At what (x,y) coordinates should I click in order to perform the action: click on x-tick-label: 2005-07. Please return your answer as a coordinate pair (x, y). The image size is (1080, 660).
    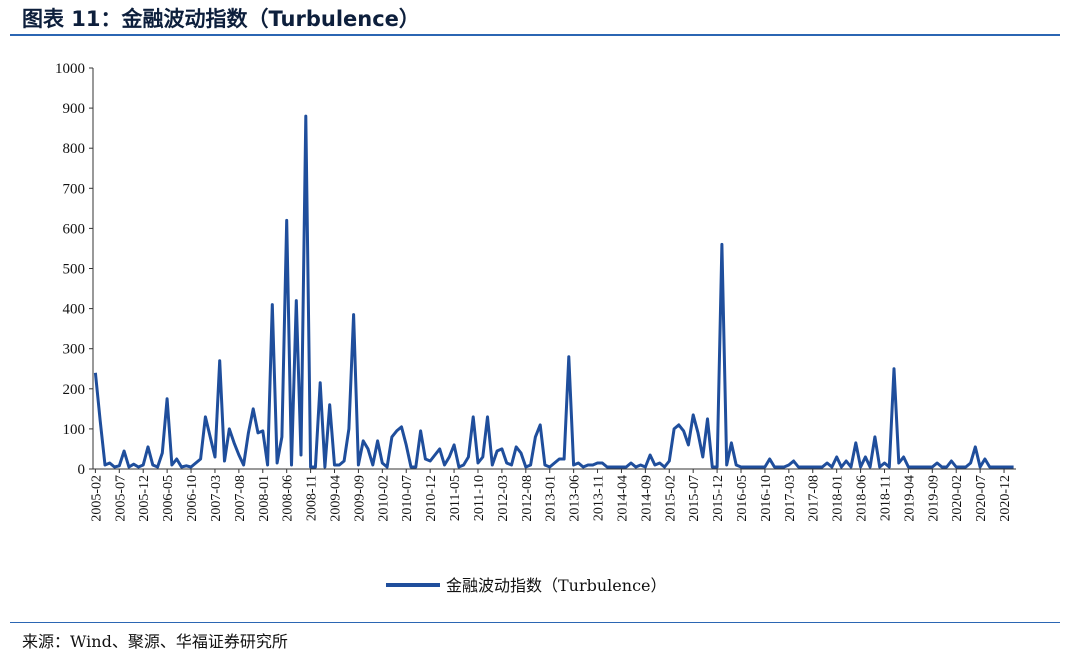
    Looking at the image, I should click on (120, 498).